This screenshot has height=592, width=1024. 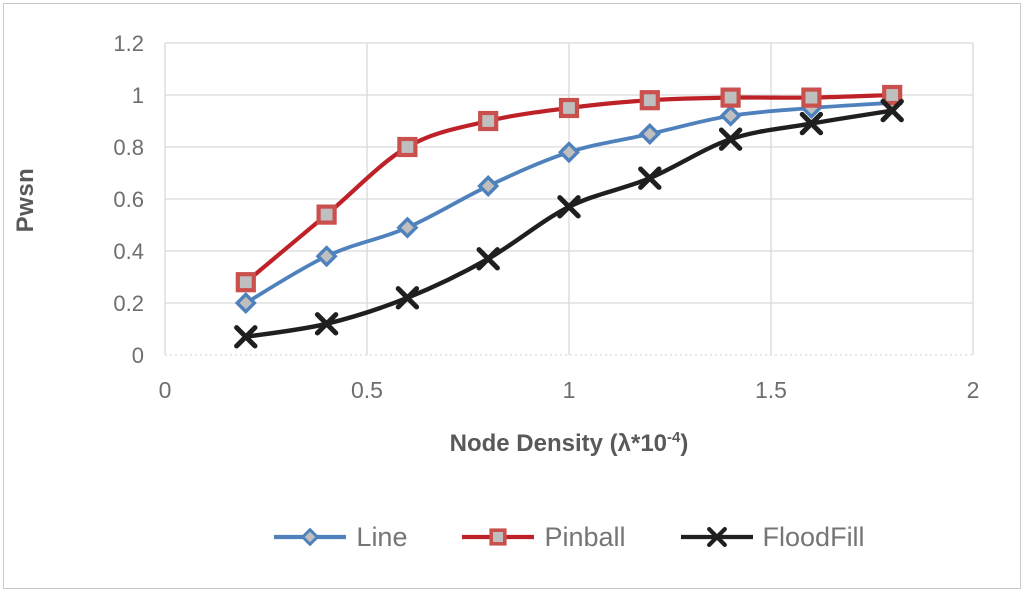 I want to click on legend-item-floodfill: FloodFill, so click(x=772, y=537).